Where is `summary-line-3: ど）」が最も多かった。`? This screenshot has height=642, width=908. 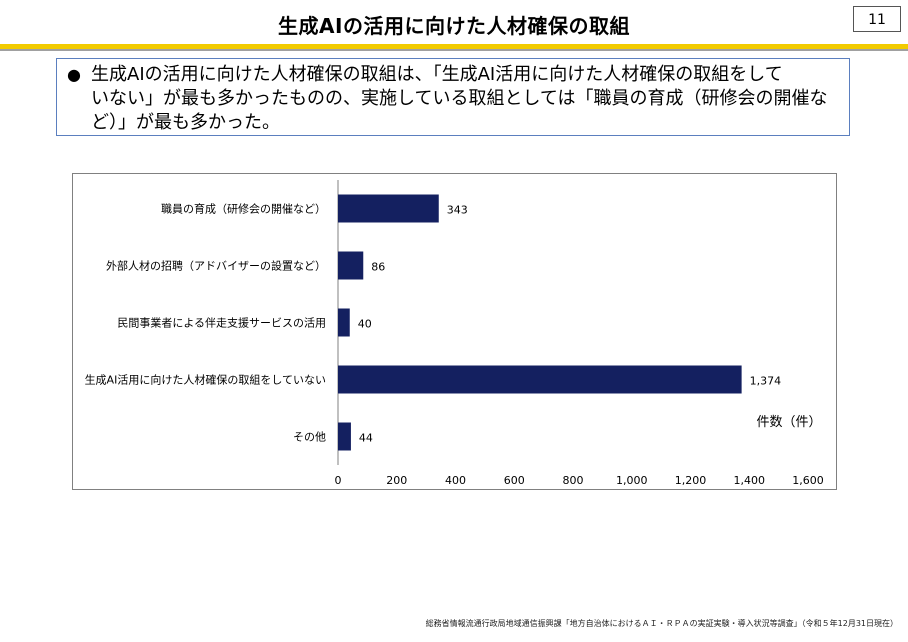 summary-line-3: ど）」が最も多かった。 is located at coordinates (185, 122).